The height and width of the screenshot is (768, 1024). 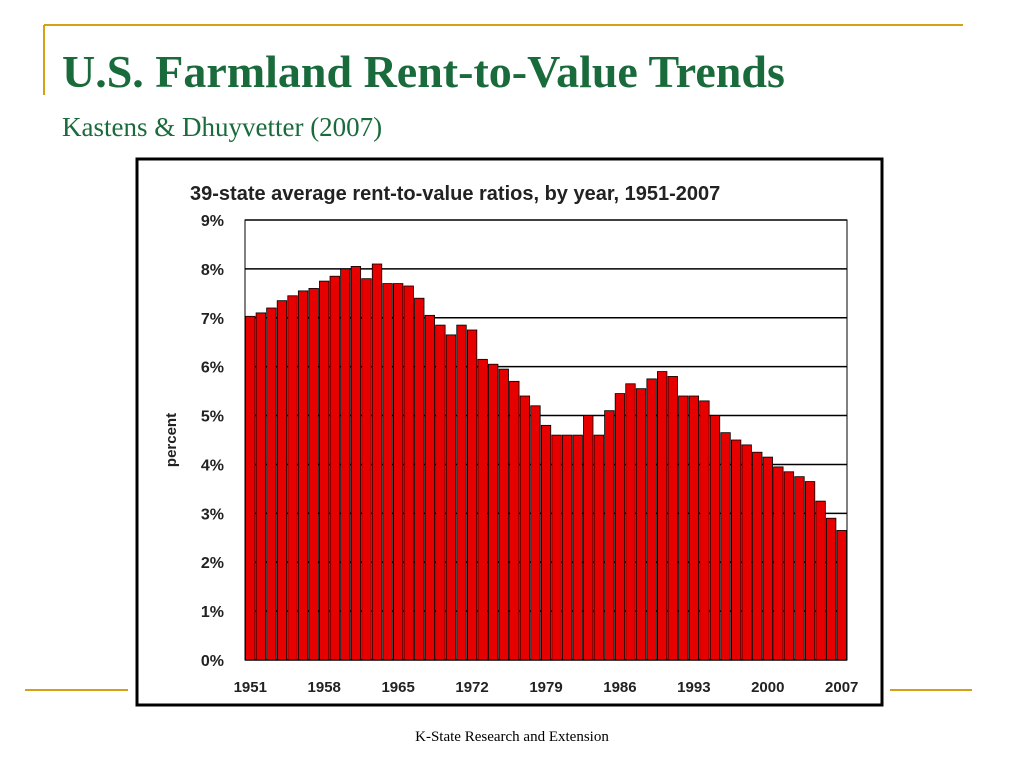 What do you see at coordinates (841, 687) in the screenshot?
I see `x-tick-label: 2007` at bounding box center [841, 687].